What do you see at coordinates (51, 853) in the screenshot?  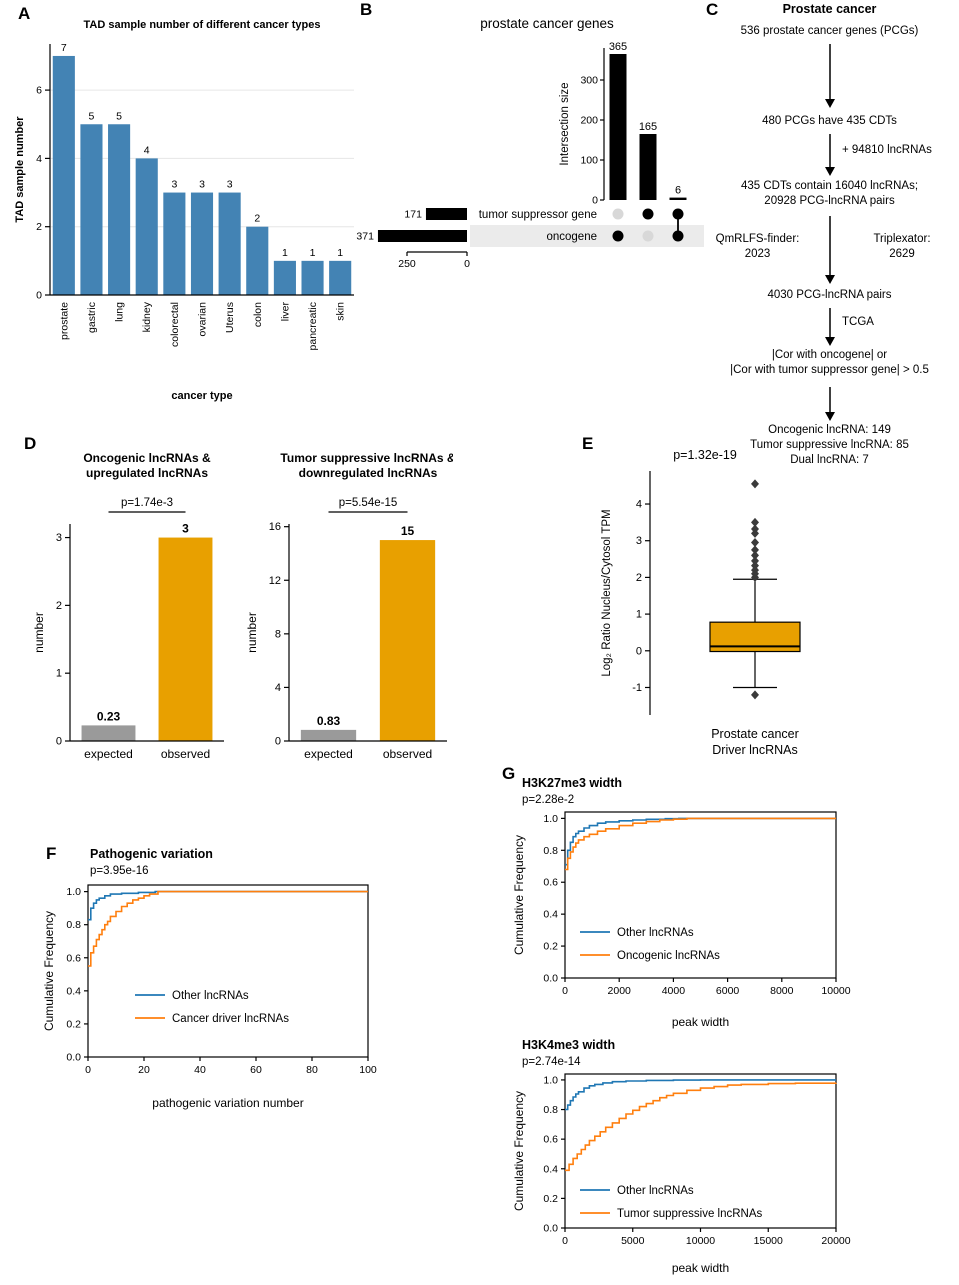 I see `panel-label-f: F` at bounding box center [51, 853].